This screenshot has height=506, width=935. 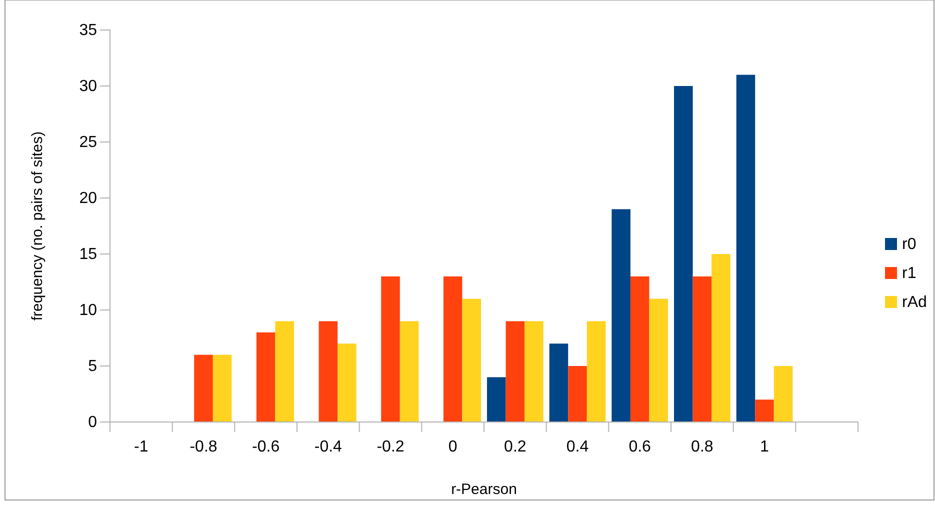 I want to click on y-tick-label: 25, so click(x=88, y=143).